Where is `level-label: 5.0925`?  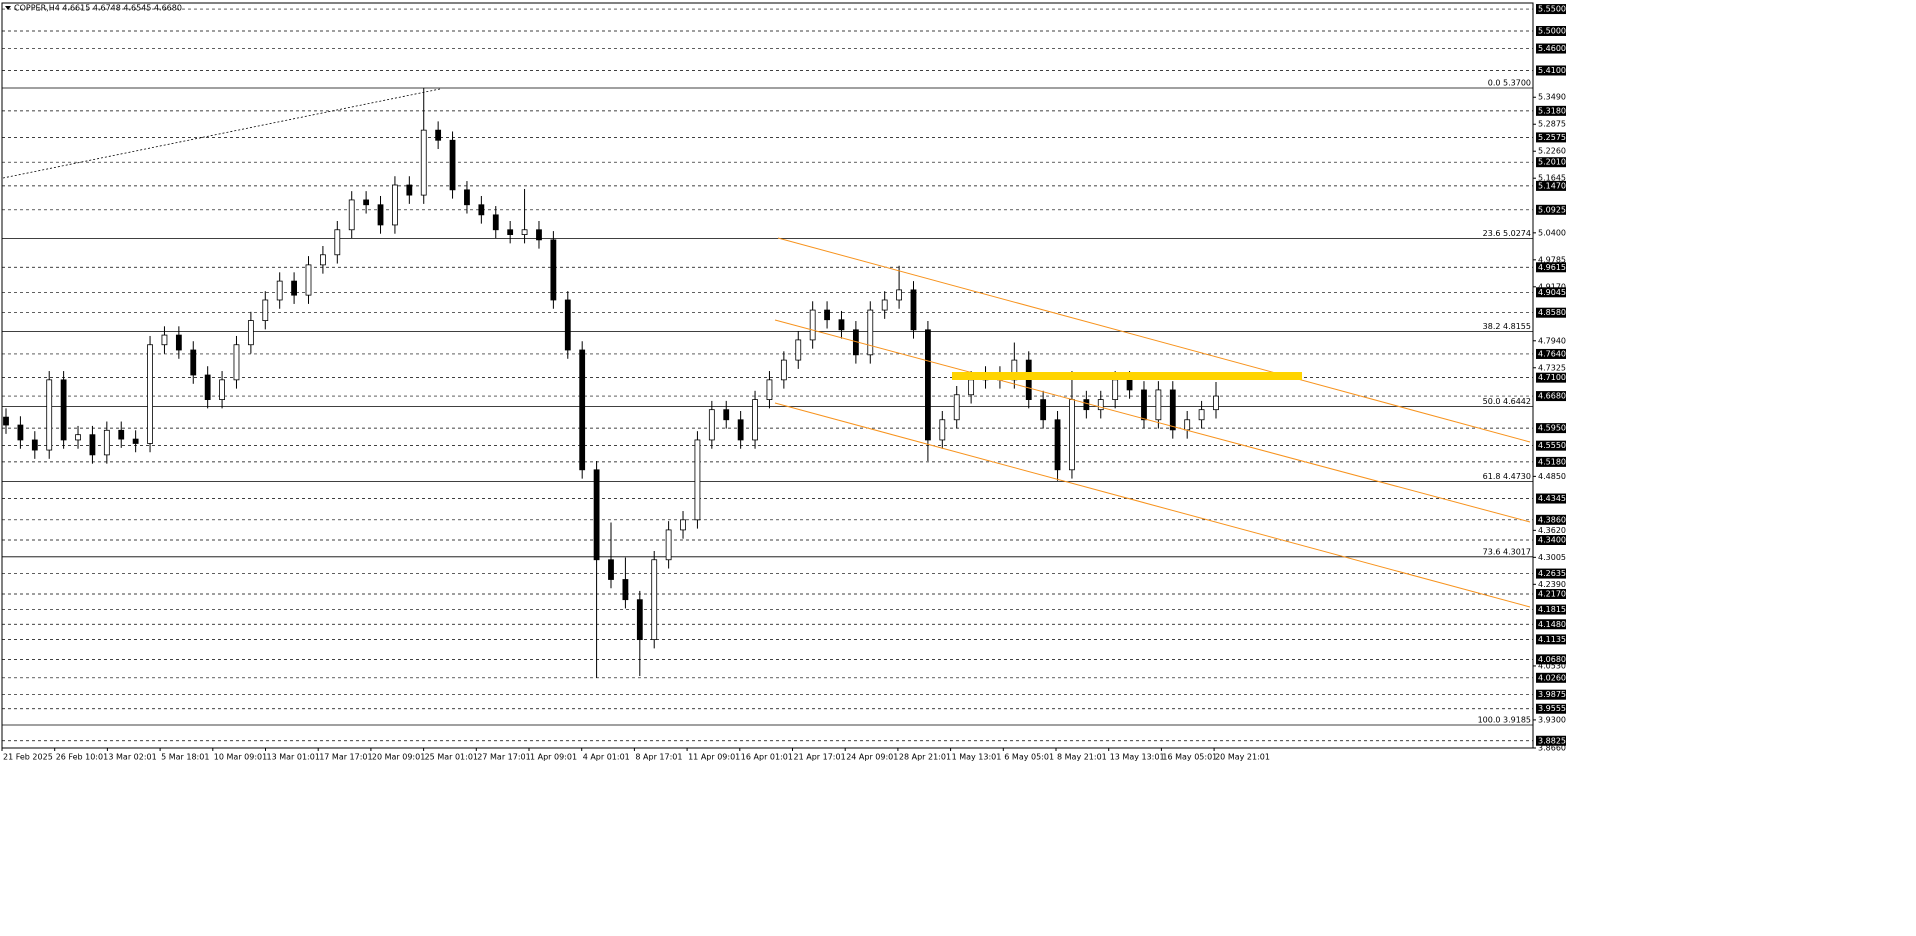 level-label: 5.0925 is located at coordinates (1552, 209).